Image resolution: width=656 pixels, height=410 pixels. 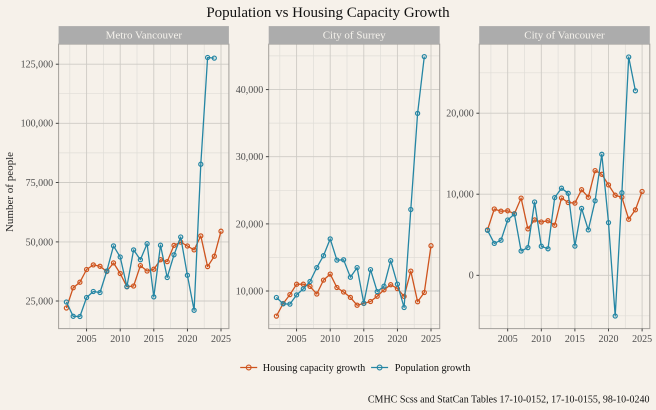 What do you see at coordinates (471, 276) in the screenshot?
I see `svg-text: 0` at bounding box center [471, 276].